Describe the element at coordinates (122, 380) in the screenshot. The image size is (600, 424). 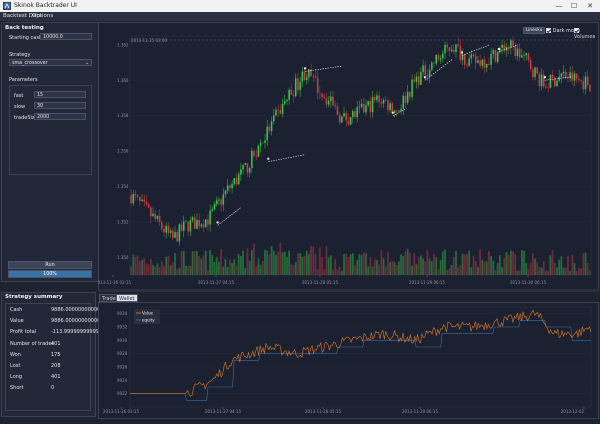
I see `y-tick-label: 9924` at that location.